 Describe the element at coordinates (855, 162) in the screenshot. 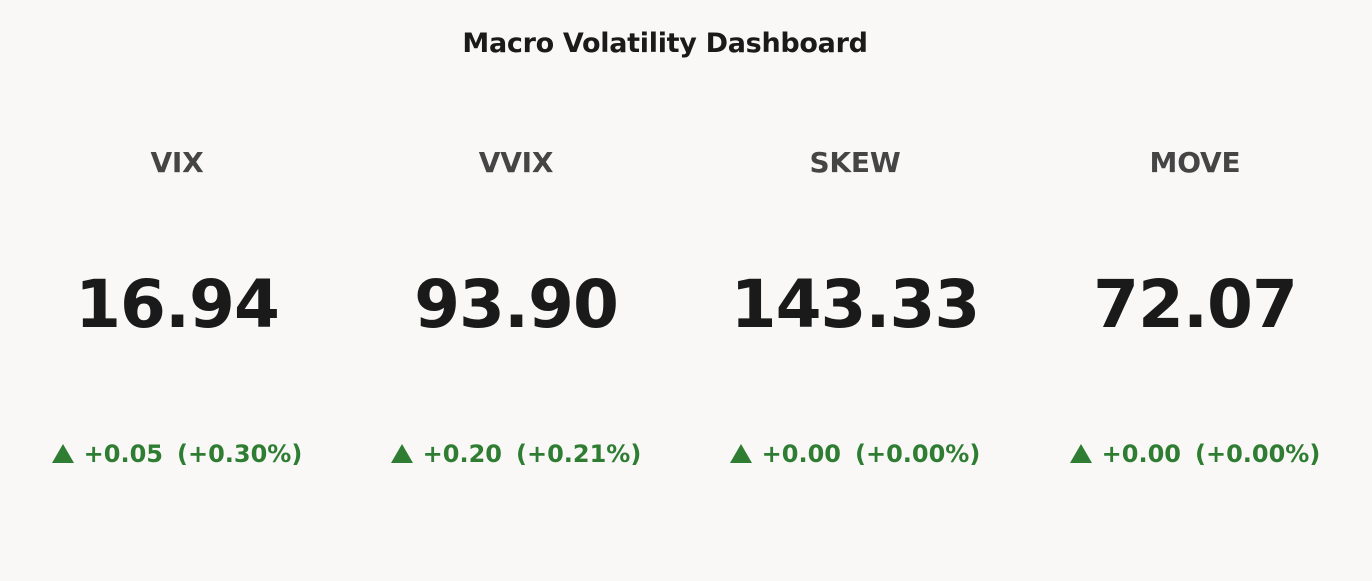

I see `indicator-name: SKEW` at that location.